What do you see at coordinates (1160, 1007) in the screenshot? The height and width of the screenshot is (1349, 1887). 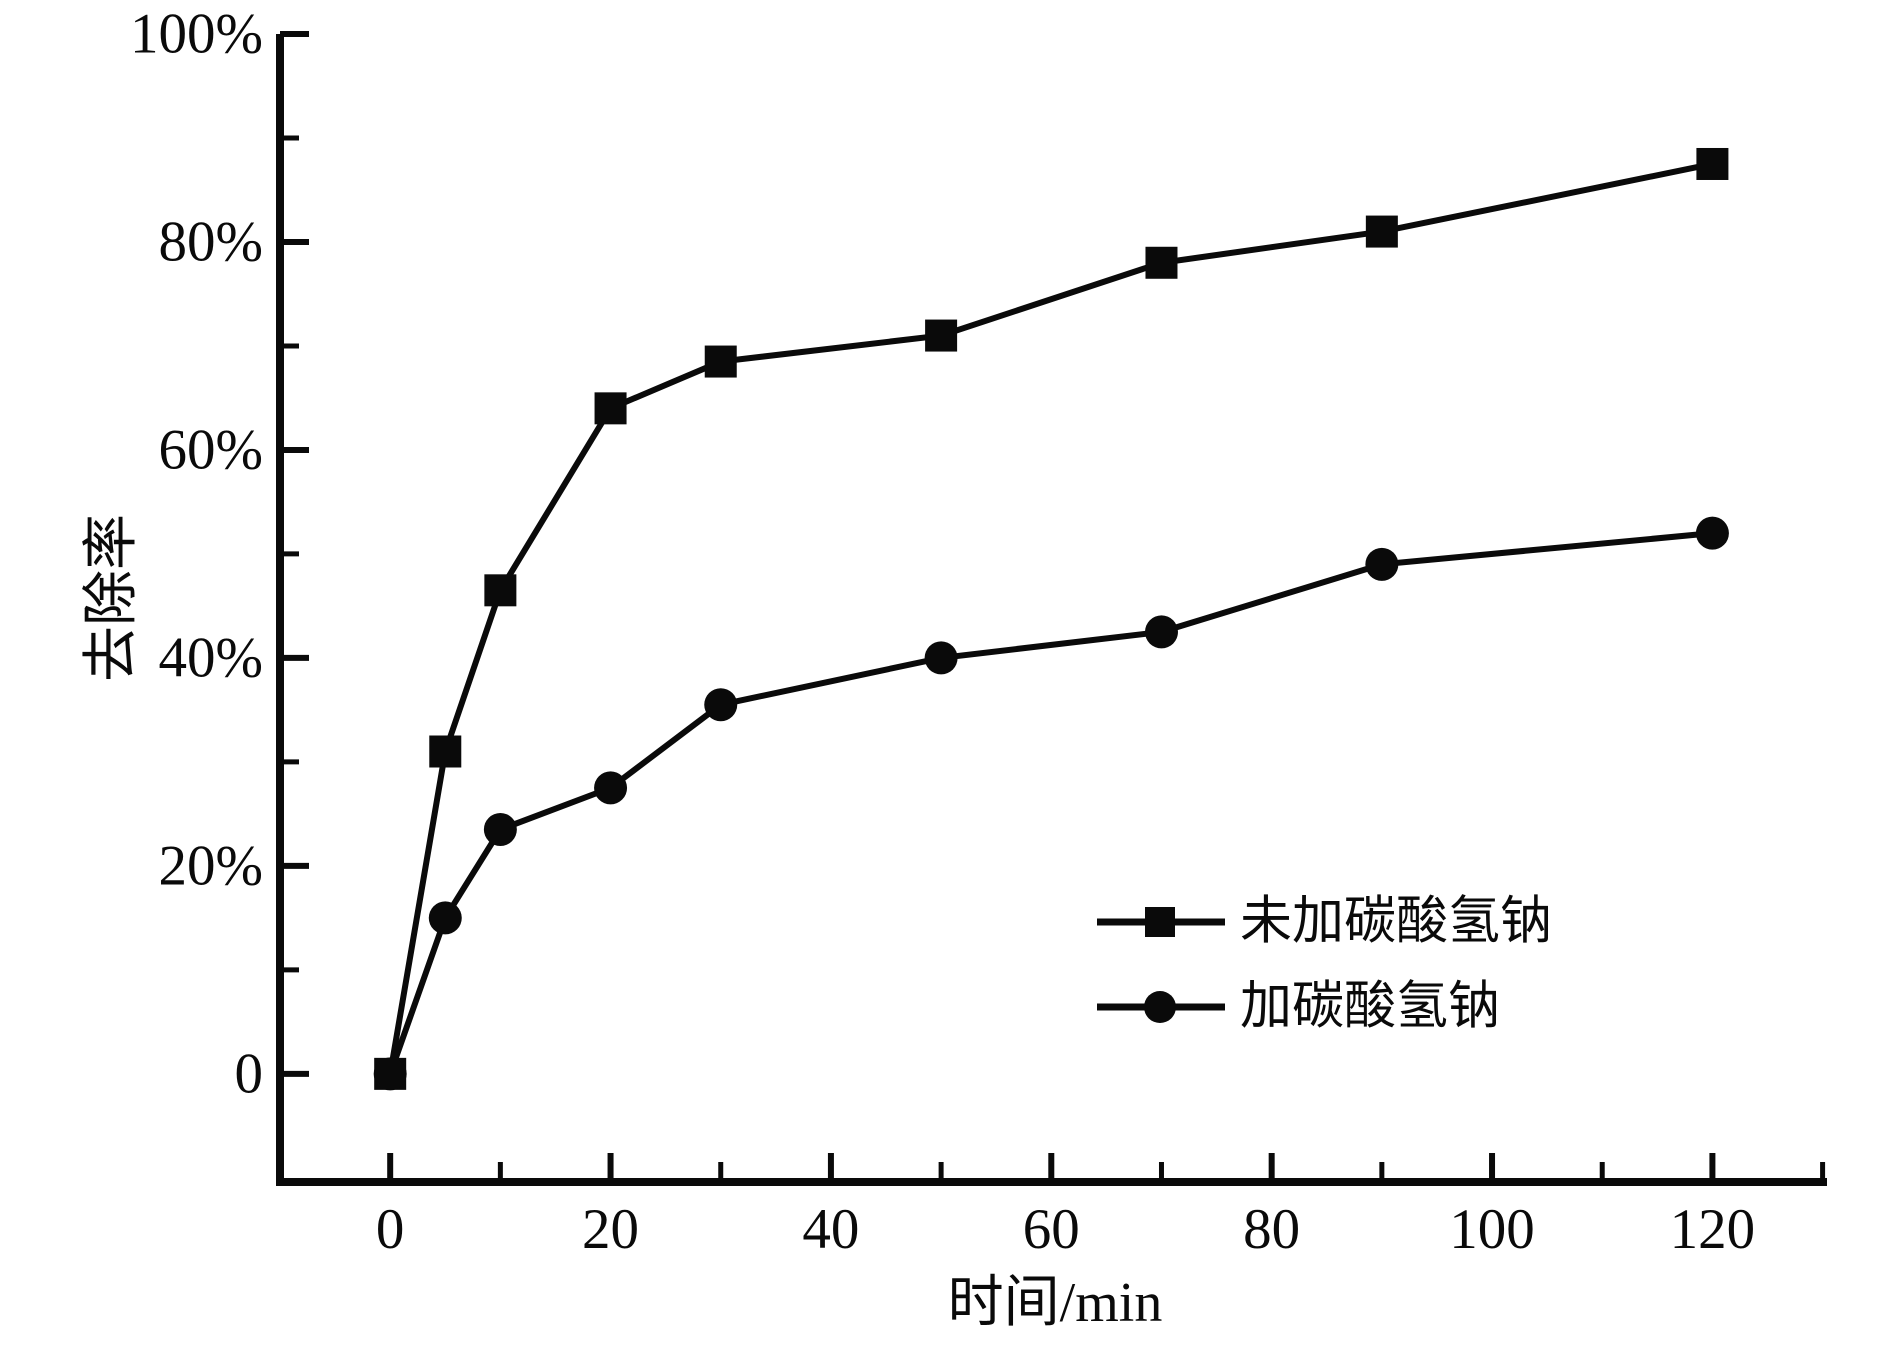 I see `circle-marker-icon` at bounding box center [1160, 1007].